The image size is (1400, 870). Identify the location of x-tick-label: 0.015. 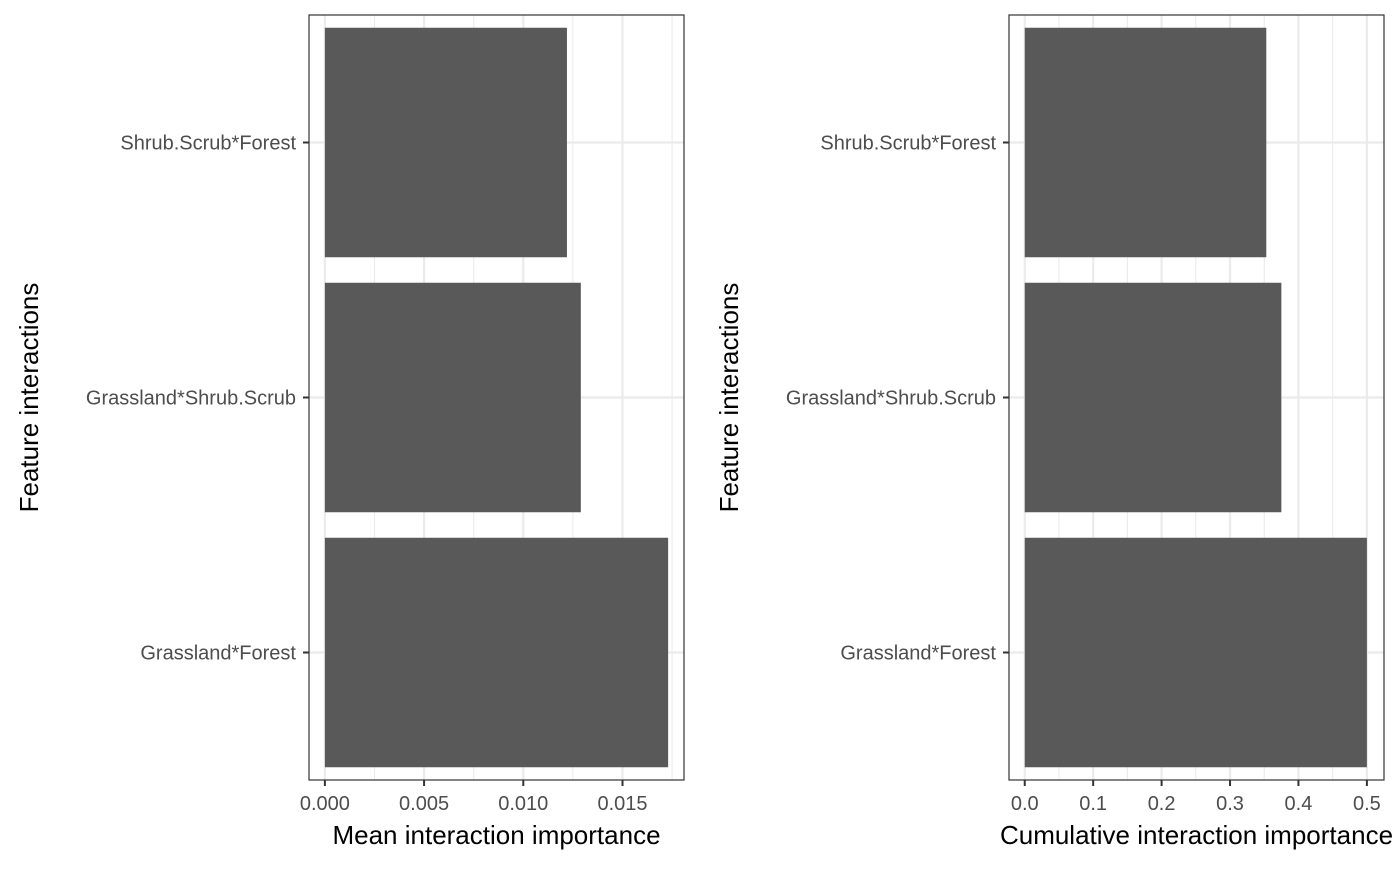
(622, 804).